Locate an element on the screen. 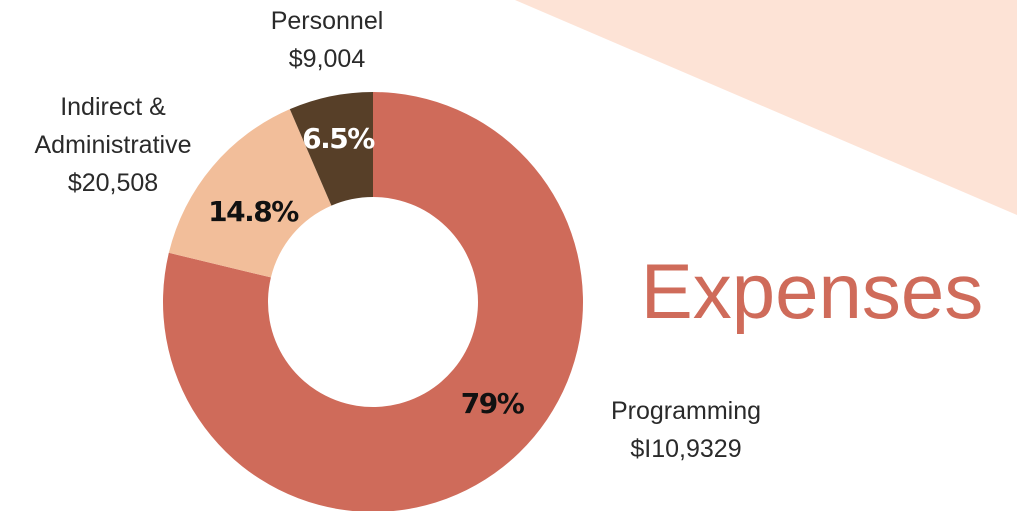 This screenshot has height=511, width=1017. category-label: Programming $I10,9329 is located at coordinates (686, 430).